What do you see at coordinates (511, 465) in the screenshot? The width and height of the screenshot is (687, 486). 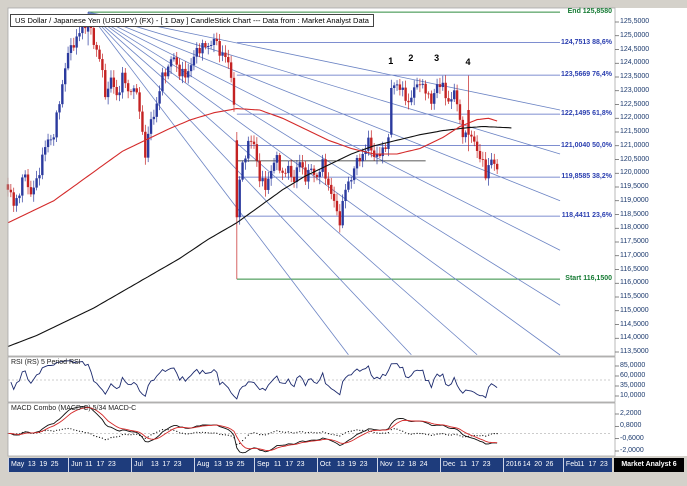 I see `date-axis-month: 2016` at bounding box center [511, 465].